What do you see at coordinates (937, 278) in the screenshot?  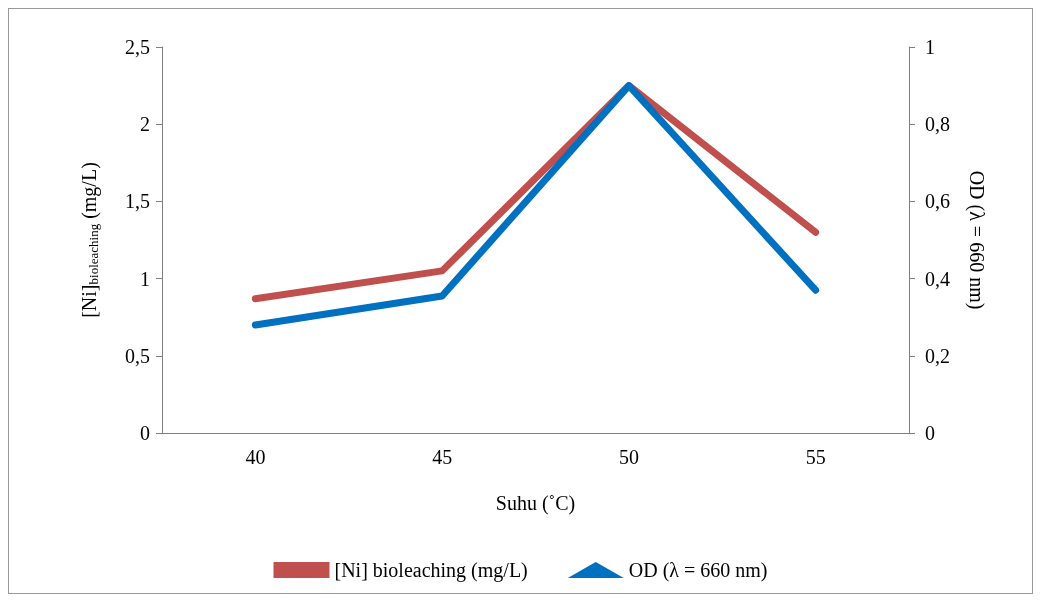 I see `y2-tick-label: 0,4` at bounding box center [937, 278].